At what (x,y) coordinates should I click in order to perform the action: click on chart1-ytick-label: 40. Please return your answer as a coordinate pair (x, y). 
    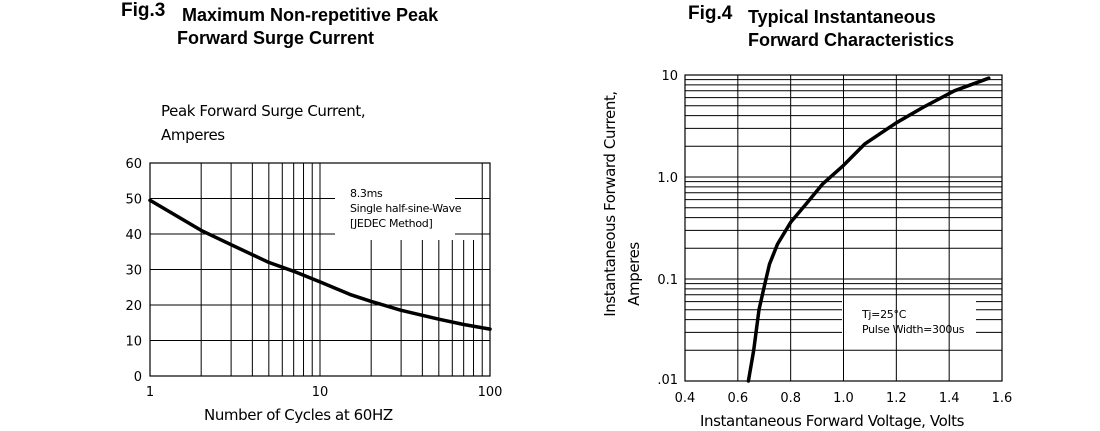
    Looking at the image, I should click on (133, 235).